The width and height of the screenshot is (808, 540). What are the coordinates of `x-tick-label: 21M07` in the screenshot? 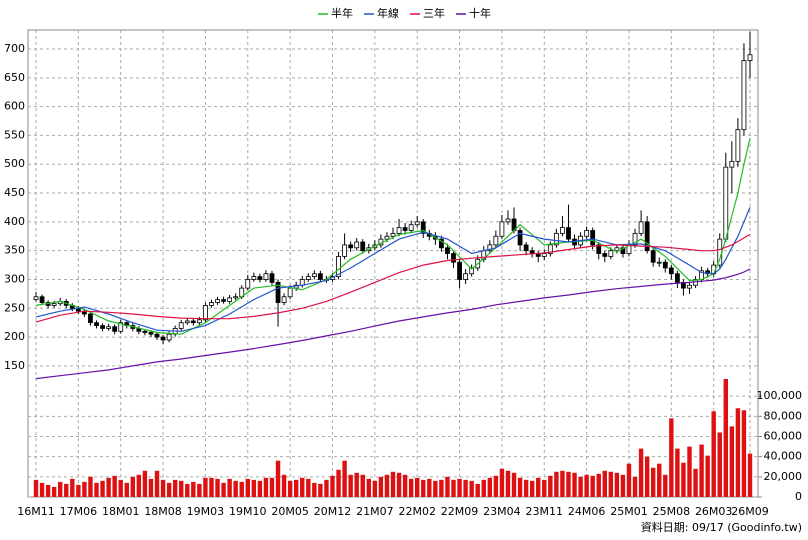 It's located at (375, 511).